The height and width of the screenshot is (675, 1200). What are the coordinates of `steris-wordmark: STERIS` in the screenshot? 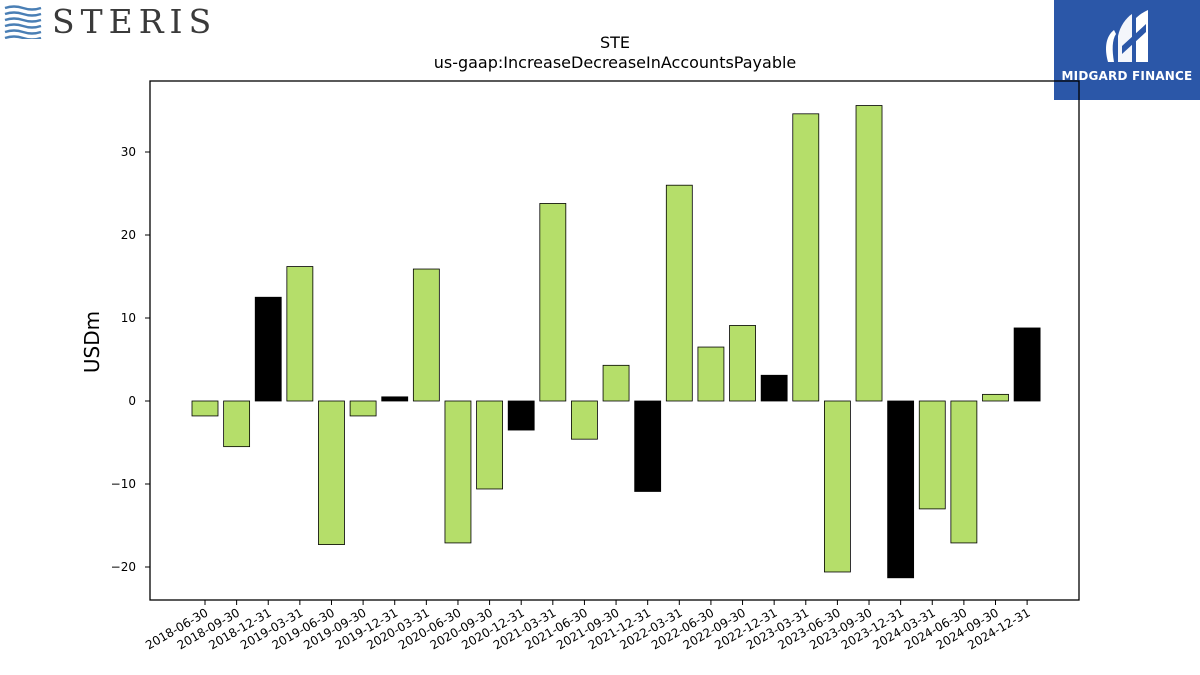 It's located at (135, 21).